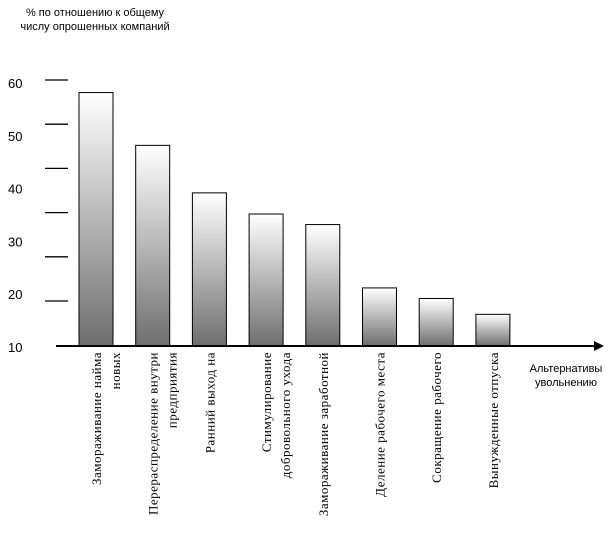  Describe the element at coordinates (493, 420) in the screenshot. I see `category-label: Вынужденные отпуска` at that location.